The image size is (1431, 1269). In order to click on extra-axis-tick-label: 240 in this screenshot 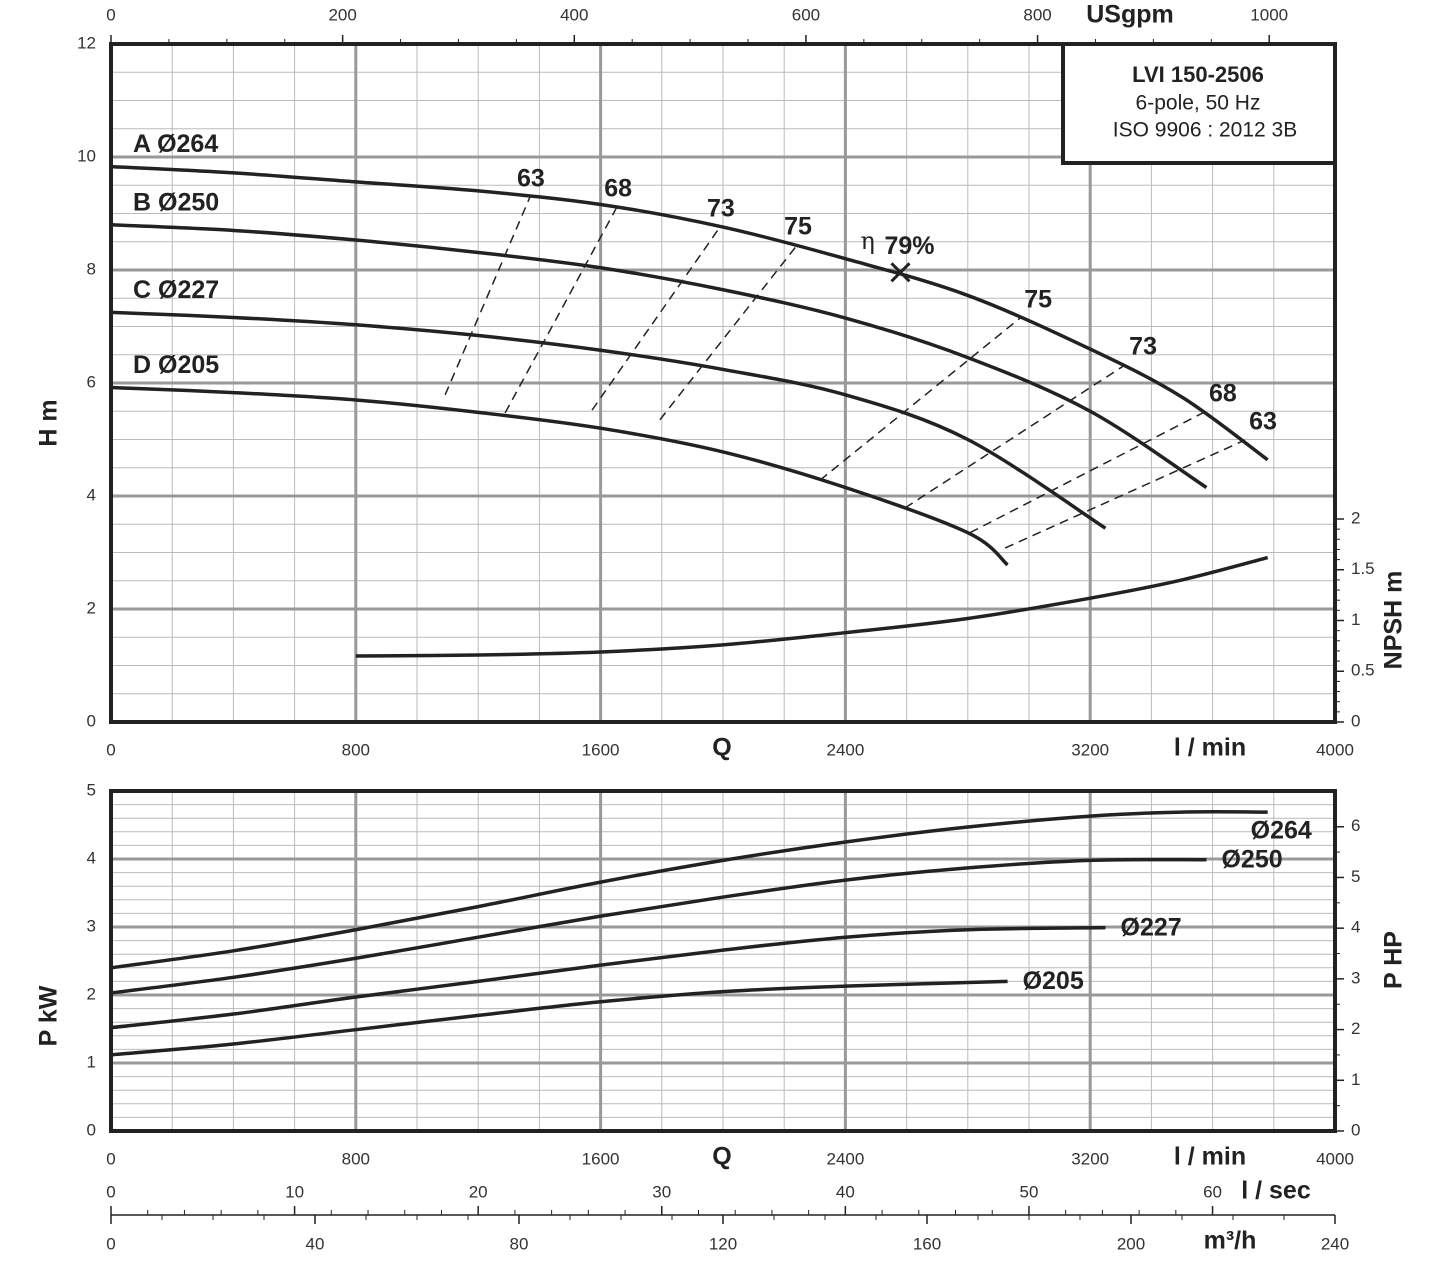, I will do `click(1335, 1243)`.